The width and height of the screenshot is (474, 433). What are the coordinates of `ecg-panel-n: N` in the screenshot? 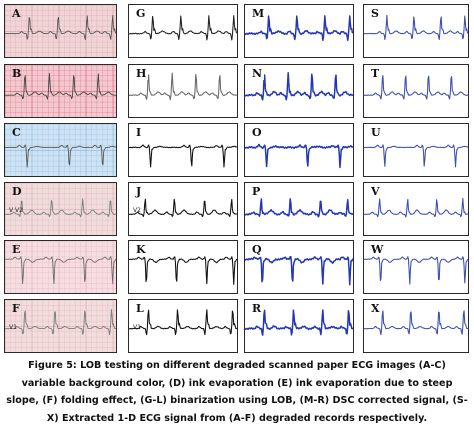 It's located at (299, 91).